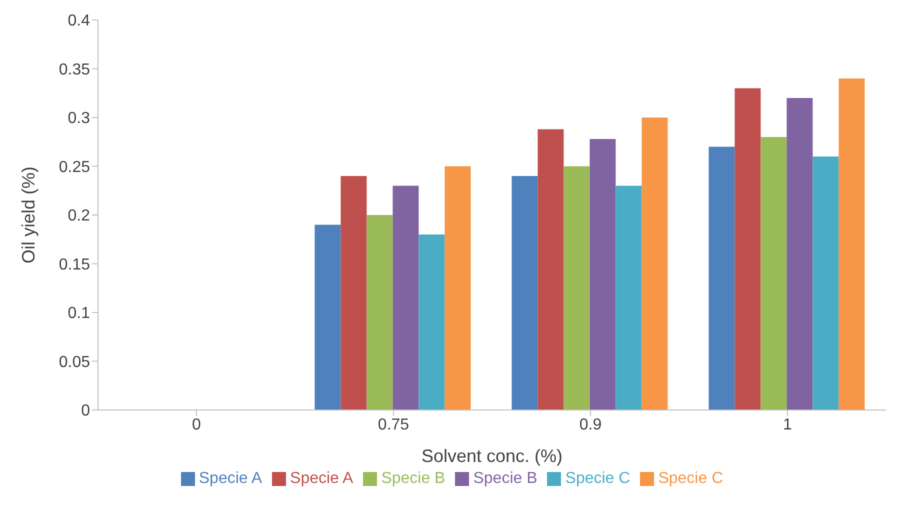 The height and width of the screenshot is (506, 904). I want to click on y-tick-label: 0, so click(85, 411).